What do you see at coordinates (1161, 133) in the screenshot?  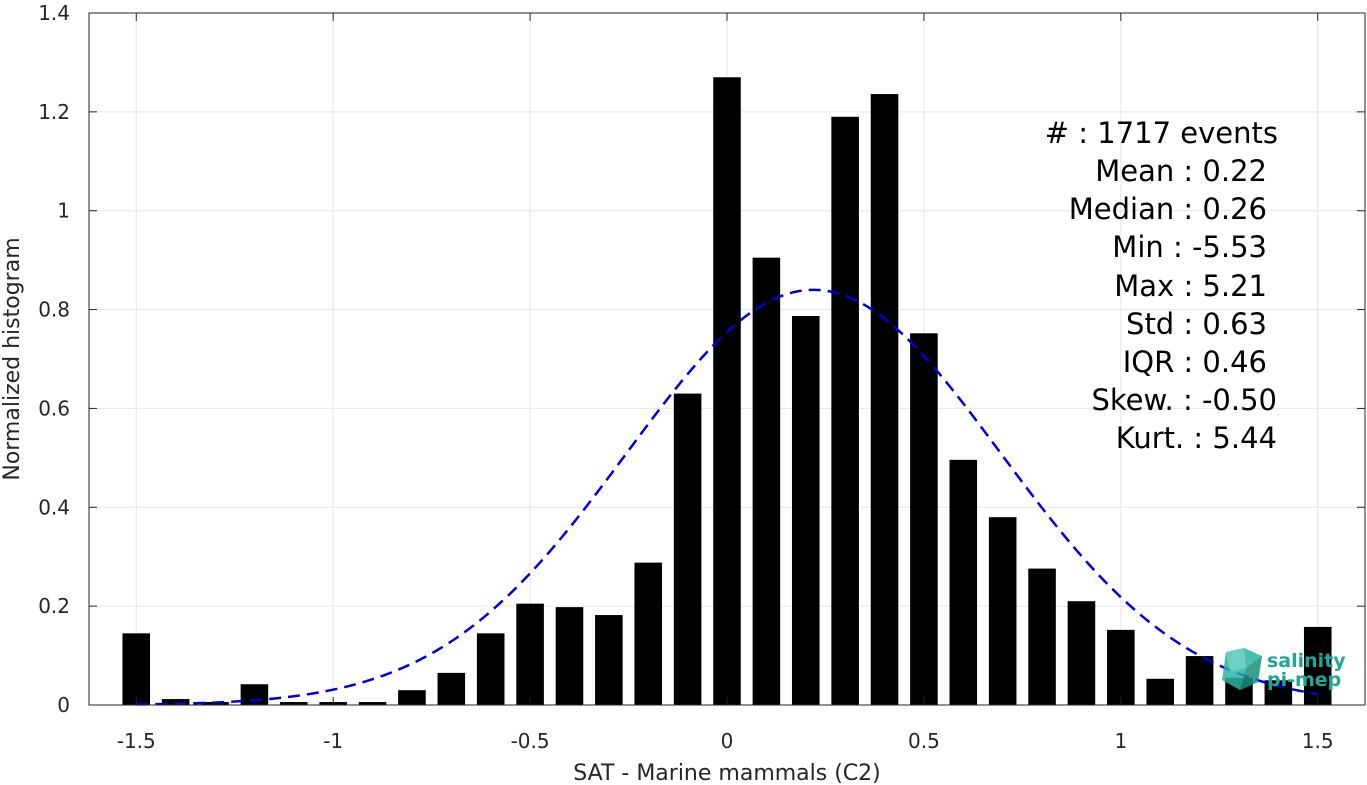 I see `stats-count: # : 1717 events` at bounding box center [1161, 133].